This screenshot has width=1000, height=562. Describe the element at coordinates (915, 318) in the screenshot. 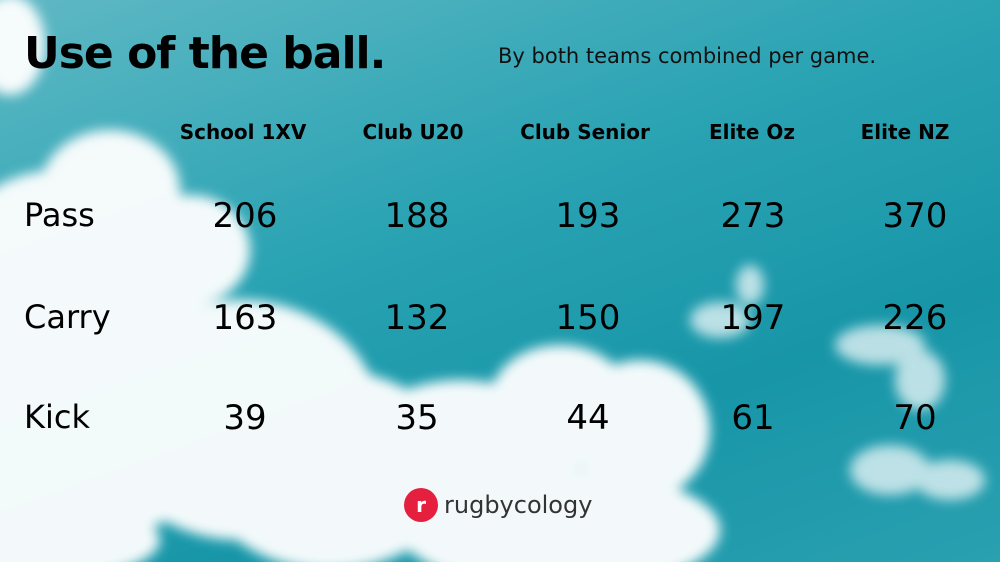

I see `cell-carry-elite-nz: 226` at that location.